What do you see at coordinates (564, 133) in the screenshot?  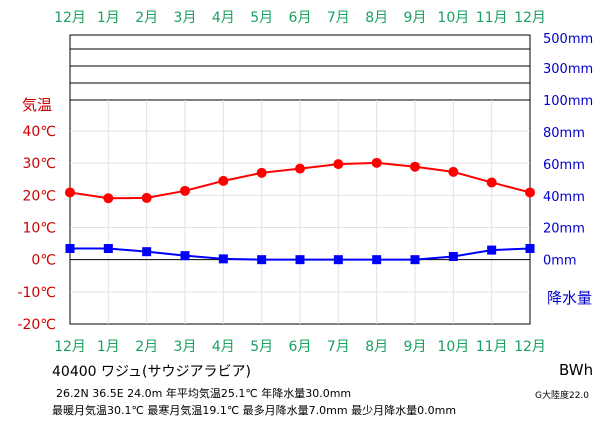 I see `precip-tick-label: 80mm` at bounding box center [564, 133].